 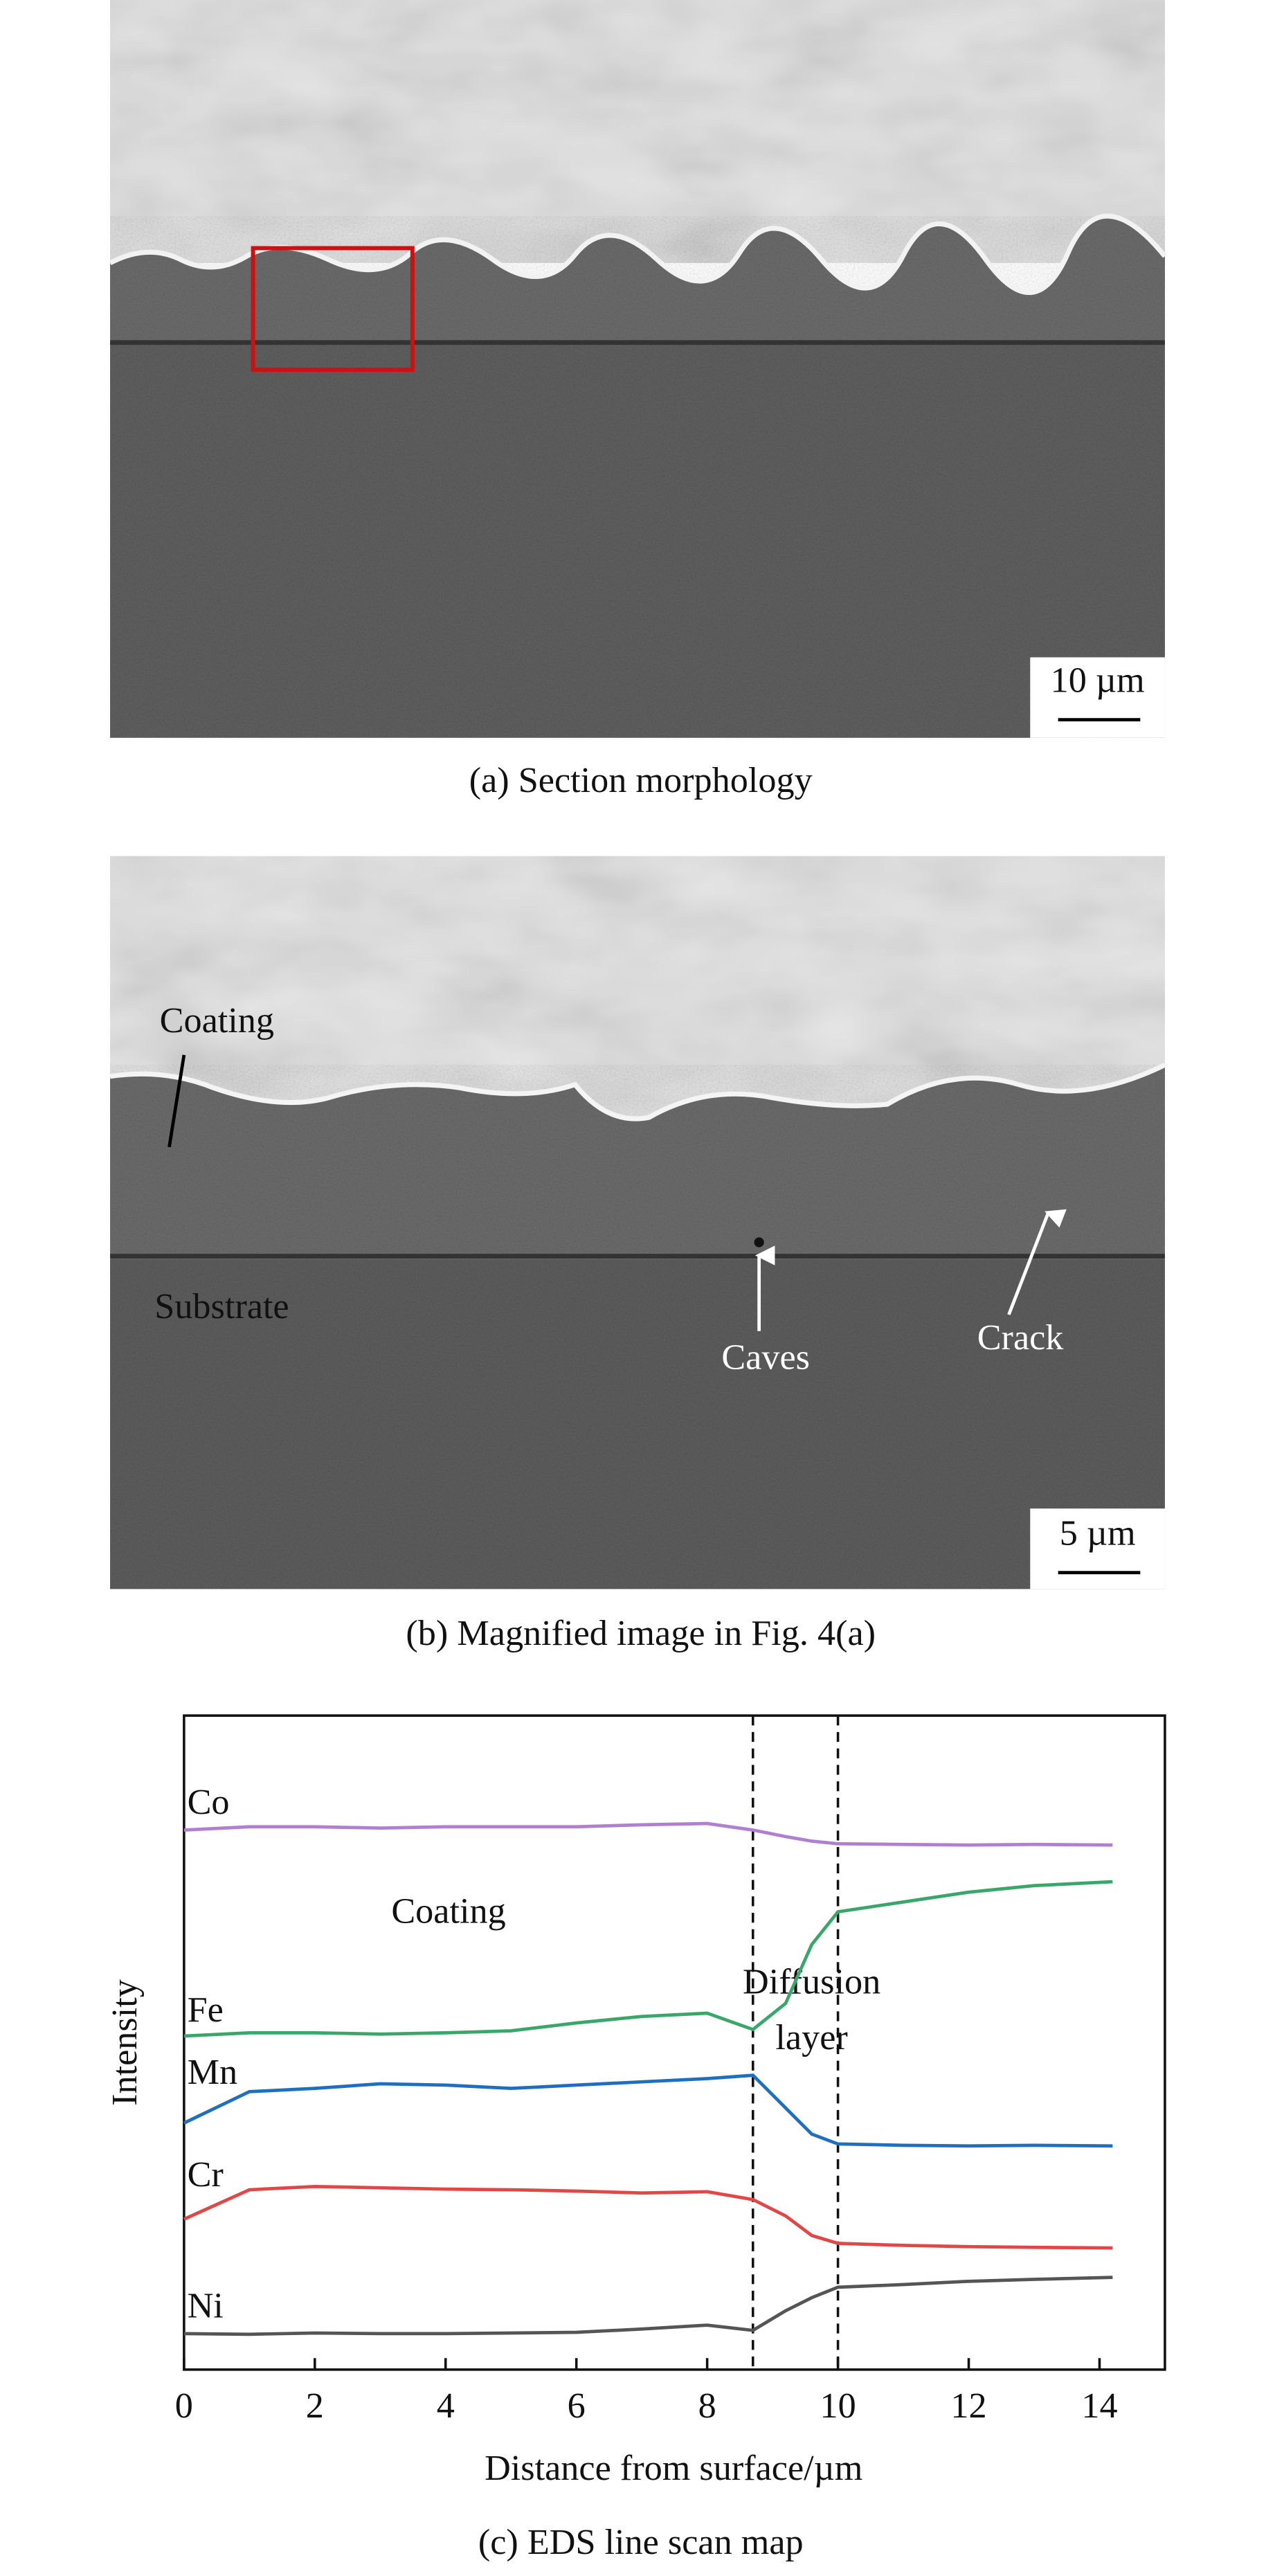 I want to click on annotation: Caves, so click(x=765, y=1357).